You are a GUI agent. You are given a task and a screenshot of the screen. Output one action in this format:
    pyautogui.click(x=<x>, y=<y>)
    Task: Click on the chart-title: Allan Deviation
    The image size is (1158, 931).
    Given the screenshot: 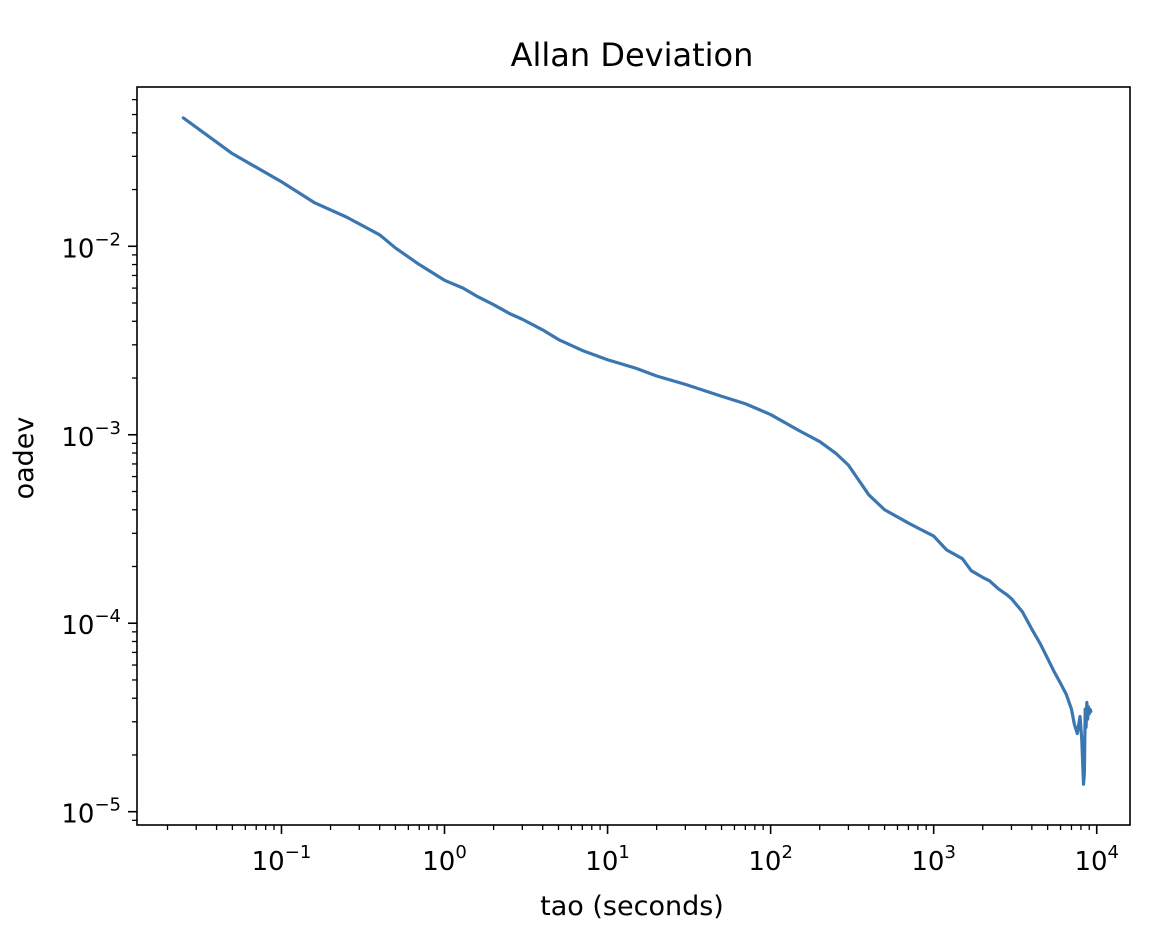 What is the action you would take?
    pyautogui.click(x=632, y=55)
    